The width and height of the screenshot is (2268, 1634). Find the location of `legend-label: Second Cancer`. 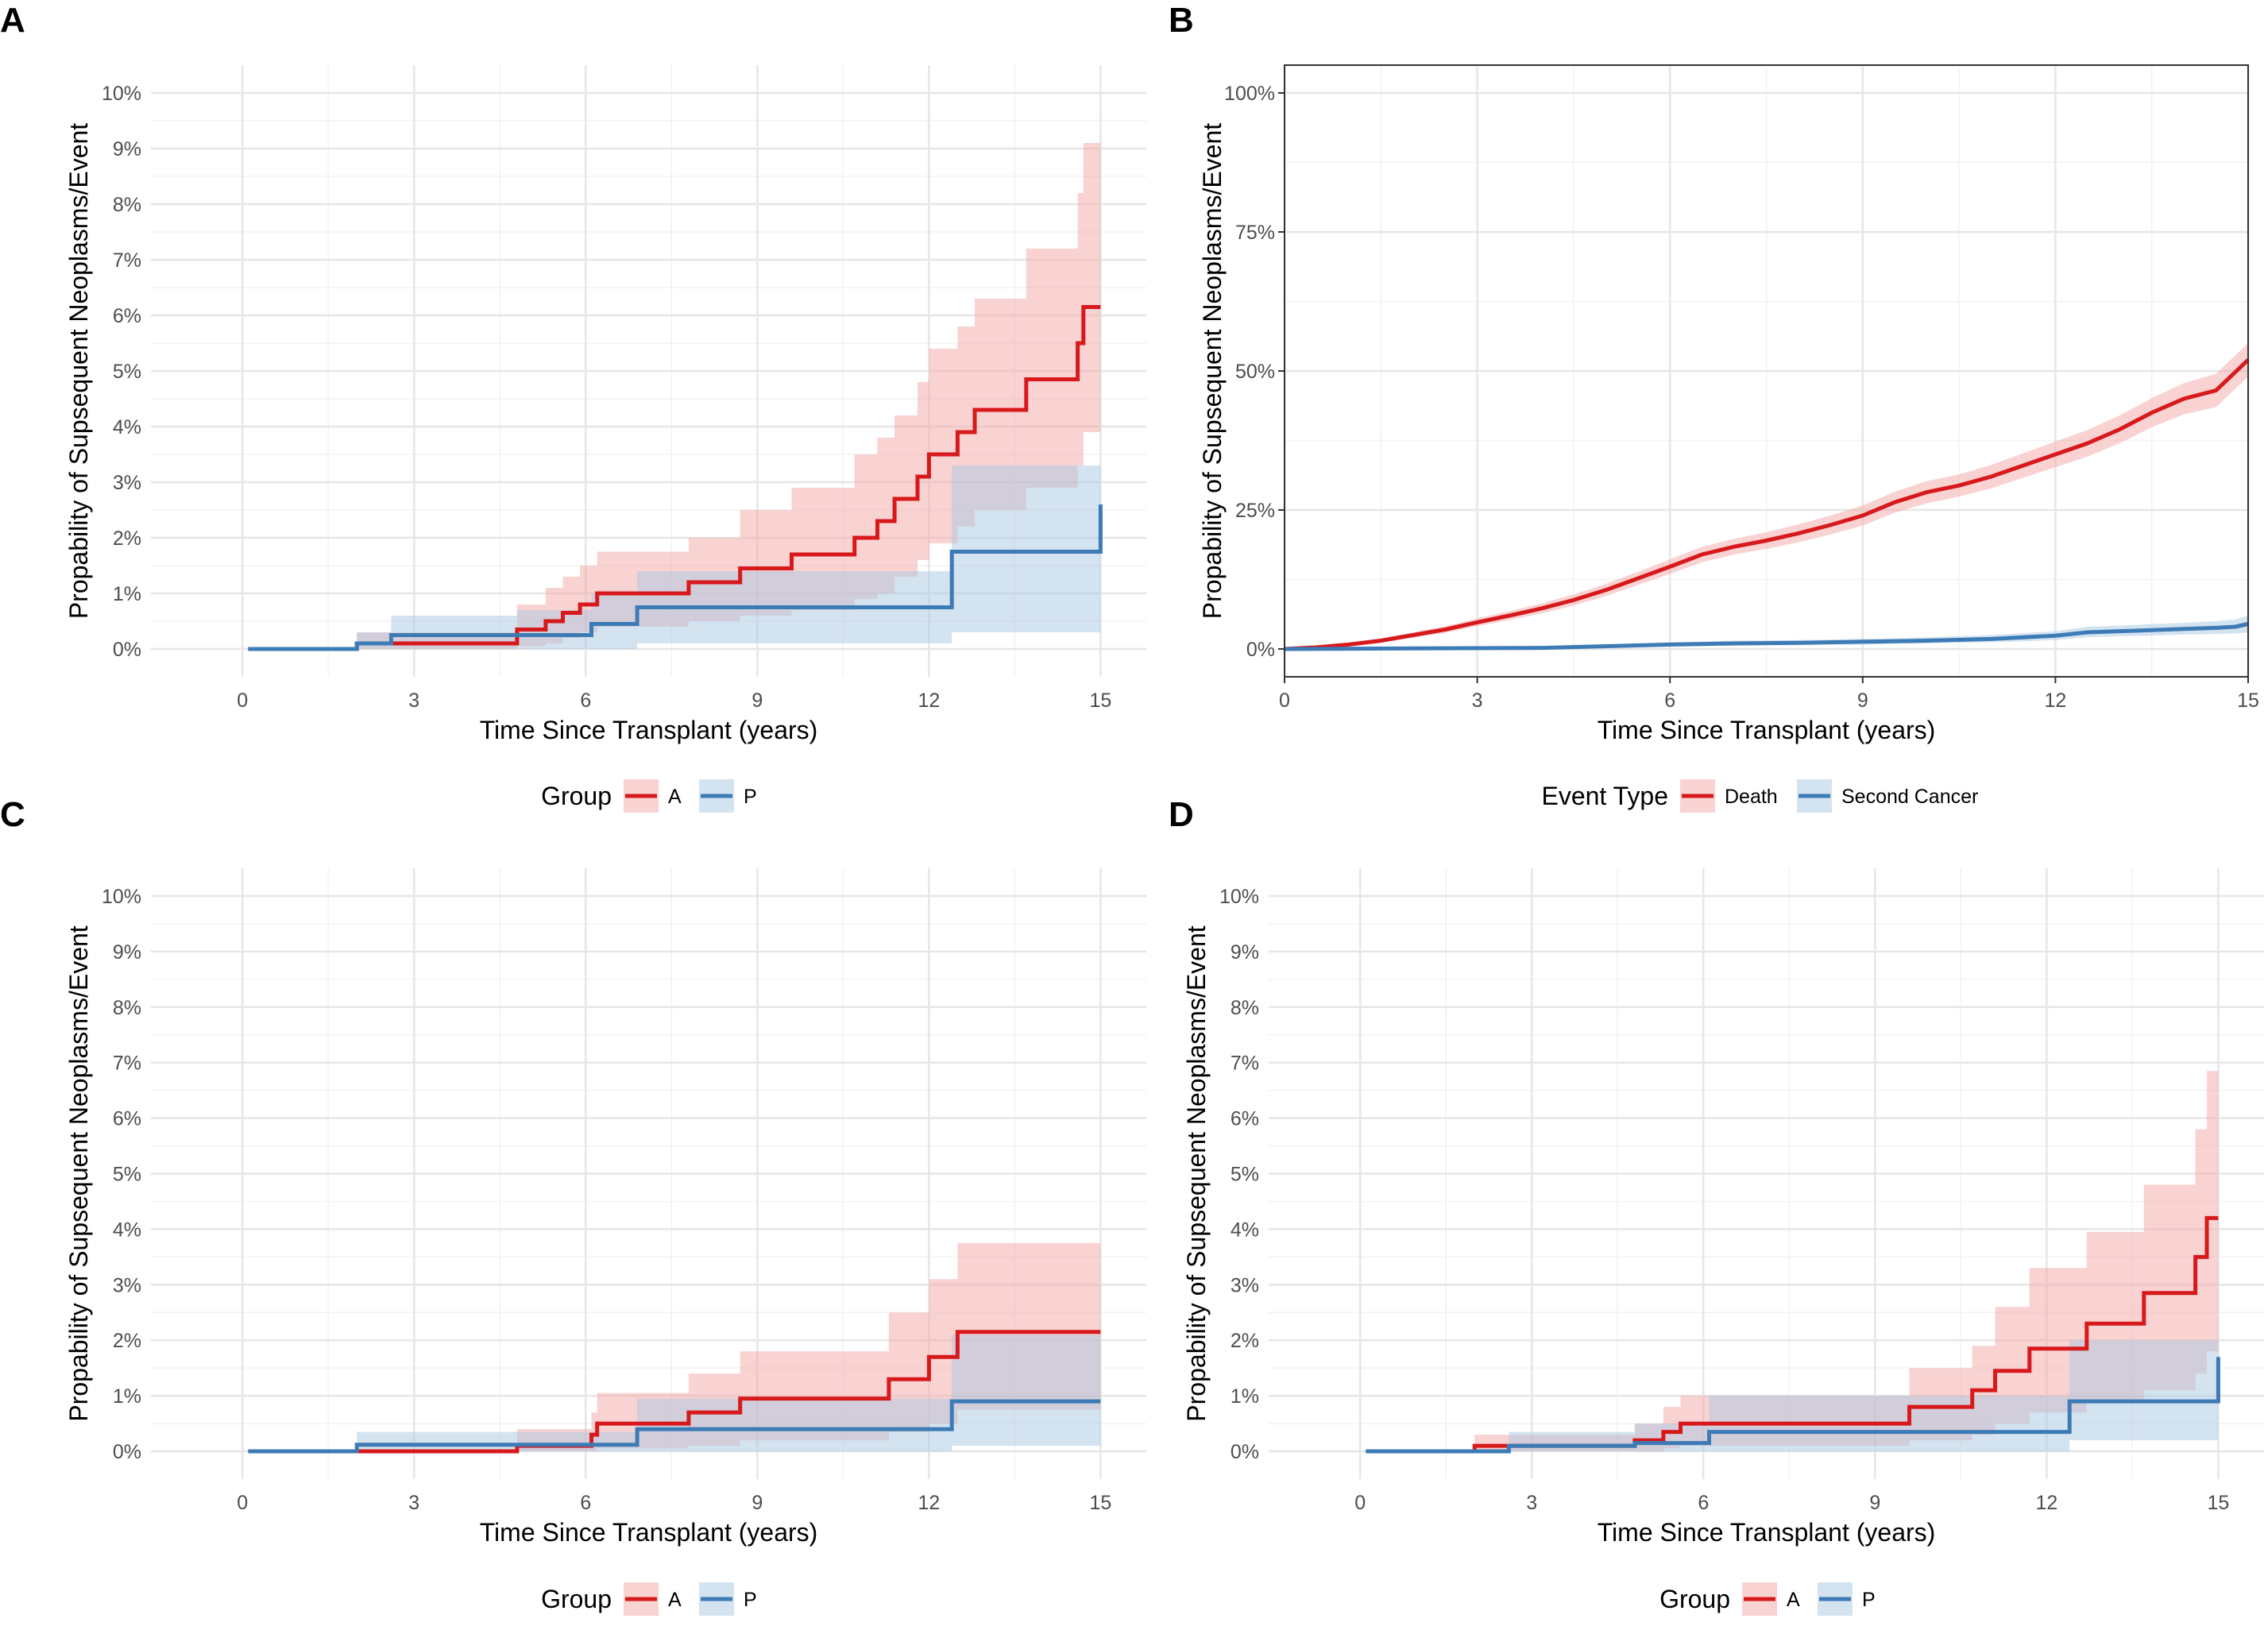

legend-label: Second Cancer is located at coordinates (1909, 797).